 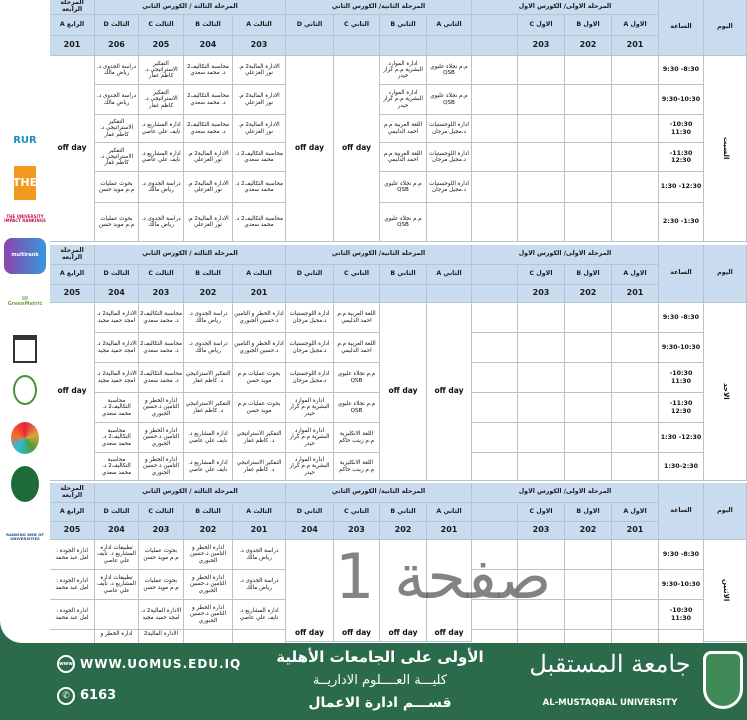 I want to click on website-link: WWW.UOMUS.EDU.IQ, so click(x=161, y=664).